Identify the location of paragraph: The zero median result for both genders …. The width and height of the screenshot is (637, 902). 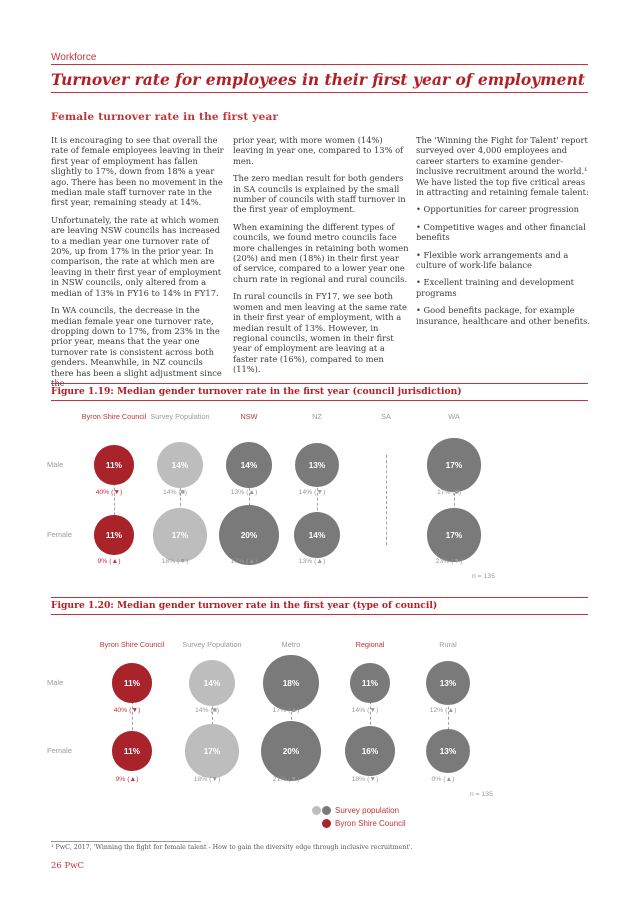
(319, 194).